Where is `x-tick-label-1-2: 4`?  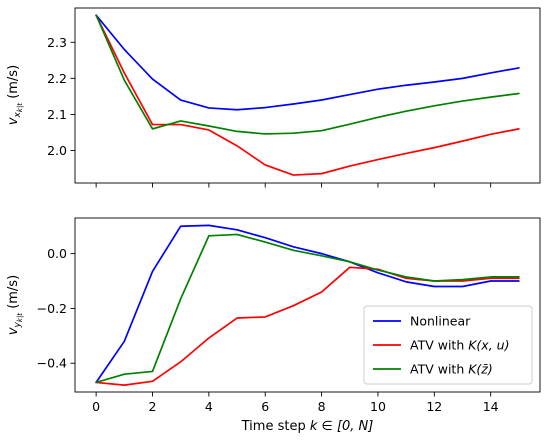 x-tick-label-1-2: 4 is located at coordinates (209, 406).